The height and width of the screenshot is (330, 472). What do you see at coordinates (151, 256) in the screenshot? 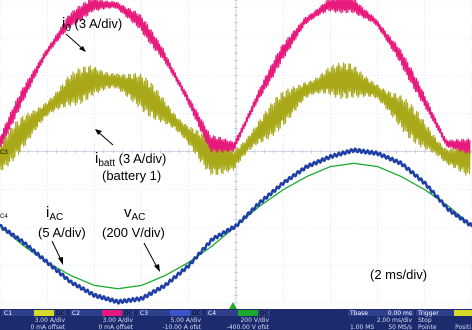
I see `vac-arrow` at bounding box center [151, 256].